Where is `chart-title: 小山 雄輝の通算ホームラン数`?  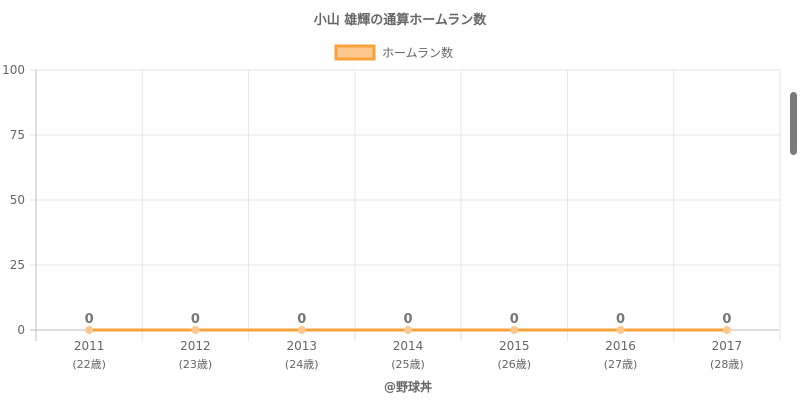
chart-title: 小山 雄輝の通算ホームラン数 is located at coordinates (400, 20).